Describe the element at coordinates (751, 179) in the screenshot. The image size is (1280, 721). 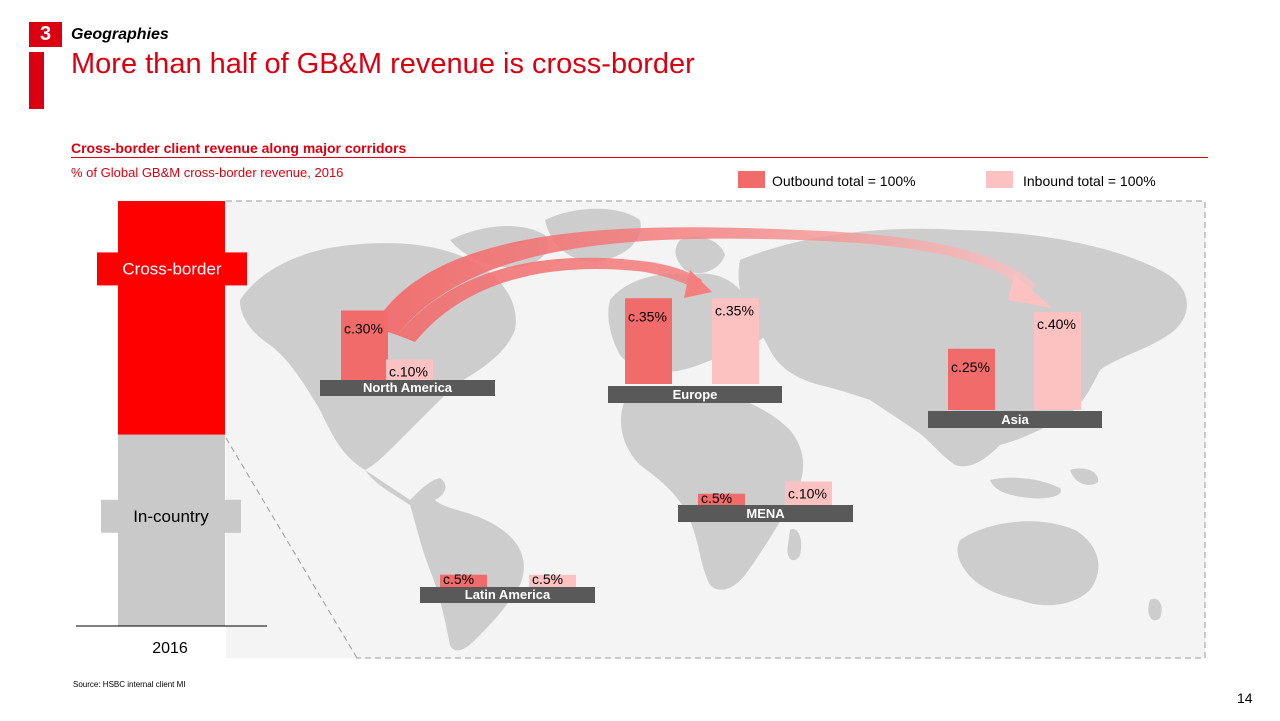
I see `legend-outbound-swatch` at that location.